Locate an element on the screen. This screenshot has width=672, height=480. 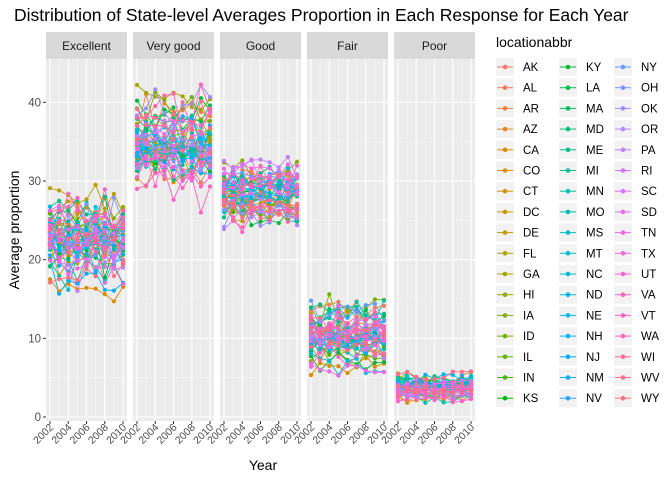
legend-item-CO: CO is located at coordinates (518, 170).